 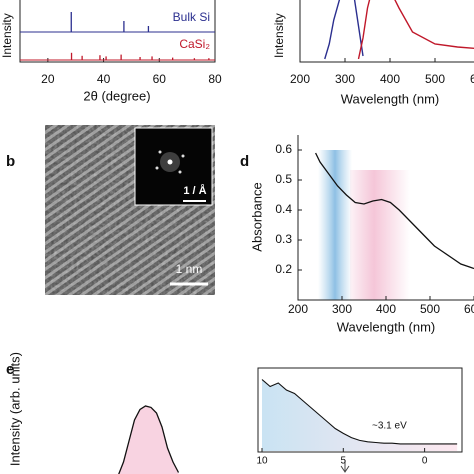 I want to click on arrow, so click(x=345, y=466).